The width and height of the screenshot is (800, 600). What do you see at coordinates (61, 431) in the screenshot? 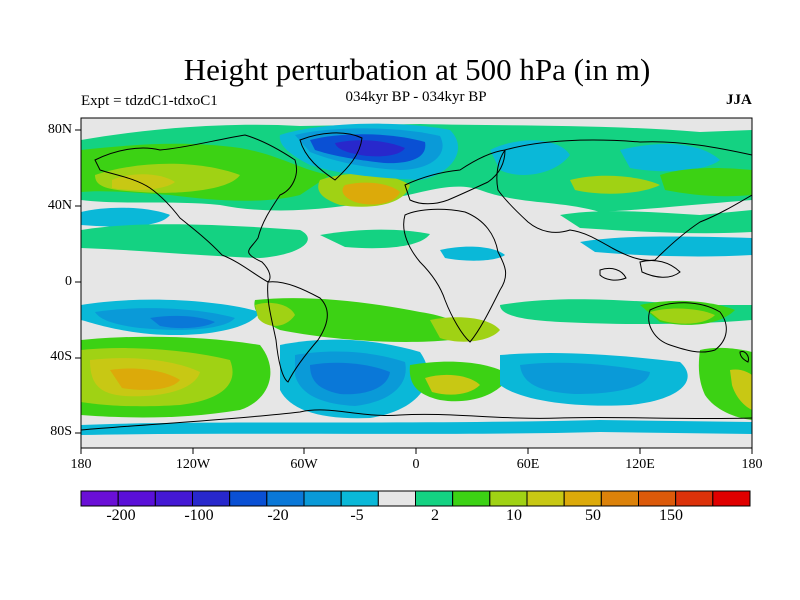
I see `lat-label: 80S` at bounding box center [61, 431].